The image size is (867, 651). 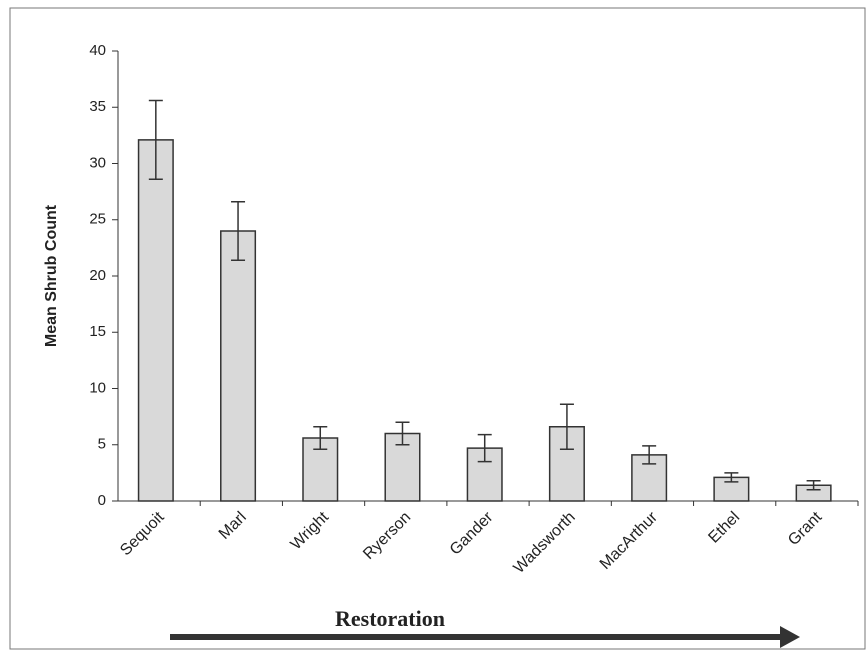 I want to click on y-tick-label: 25, so click(x=97, y=219).